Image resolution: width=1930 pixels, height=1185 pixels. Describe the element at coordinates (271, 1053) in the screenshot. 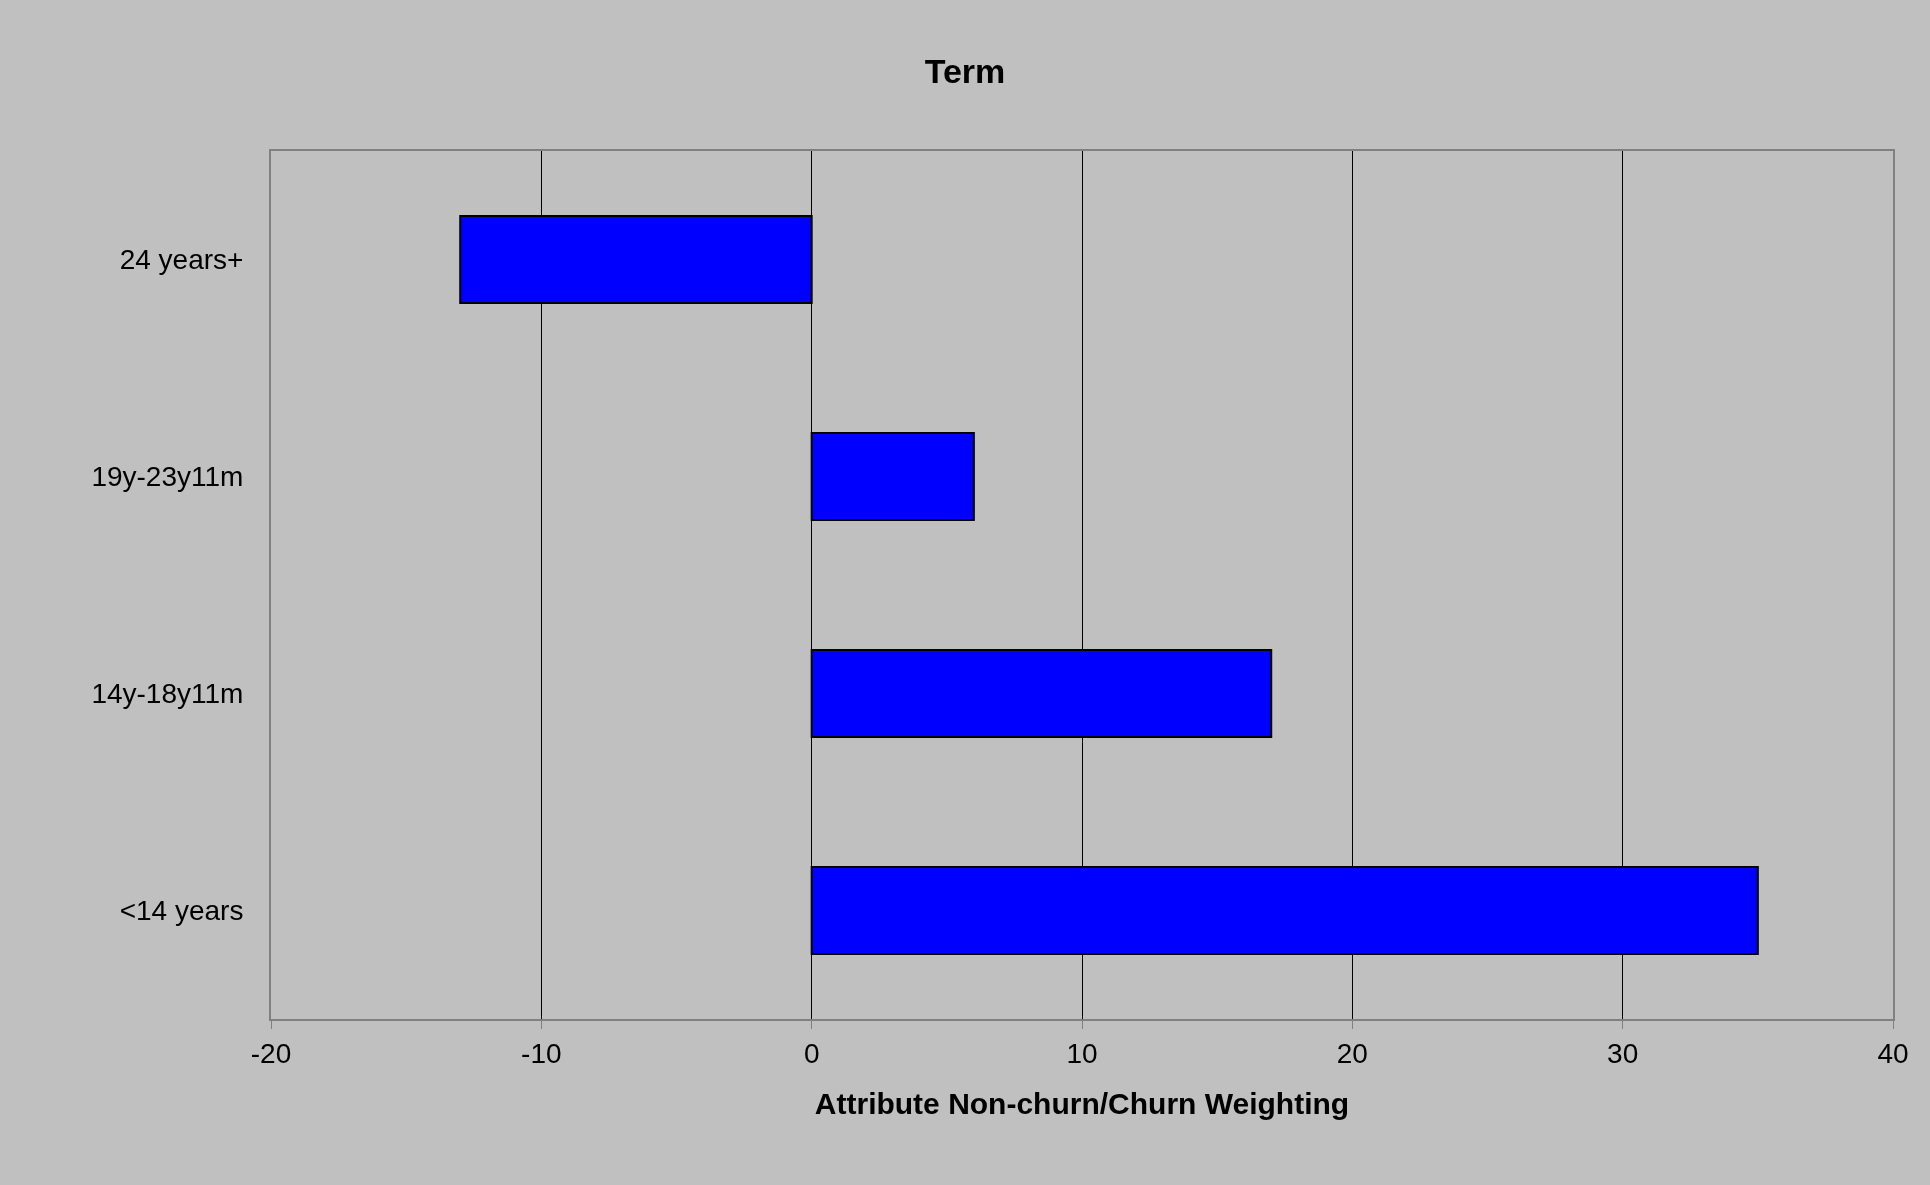

I see `x-tick-label: -20` at that location.